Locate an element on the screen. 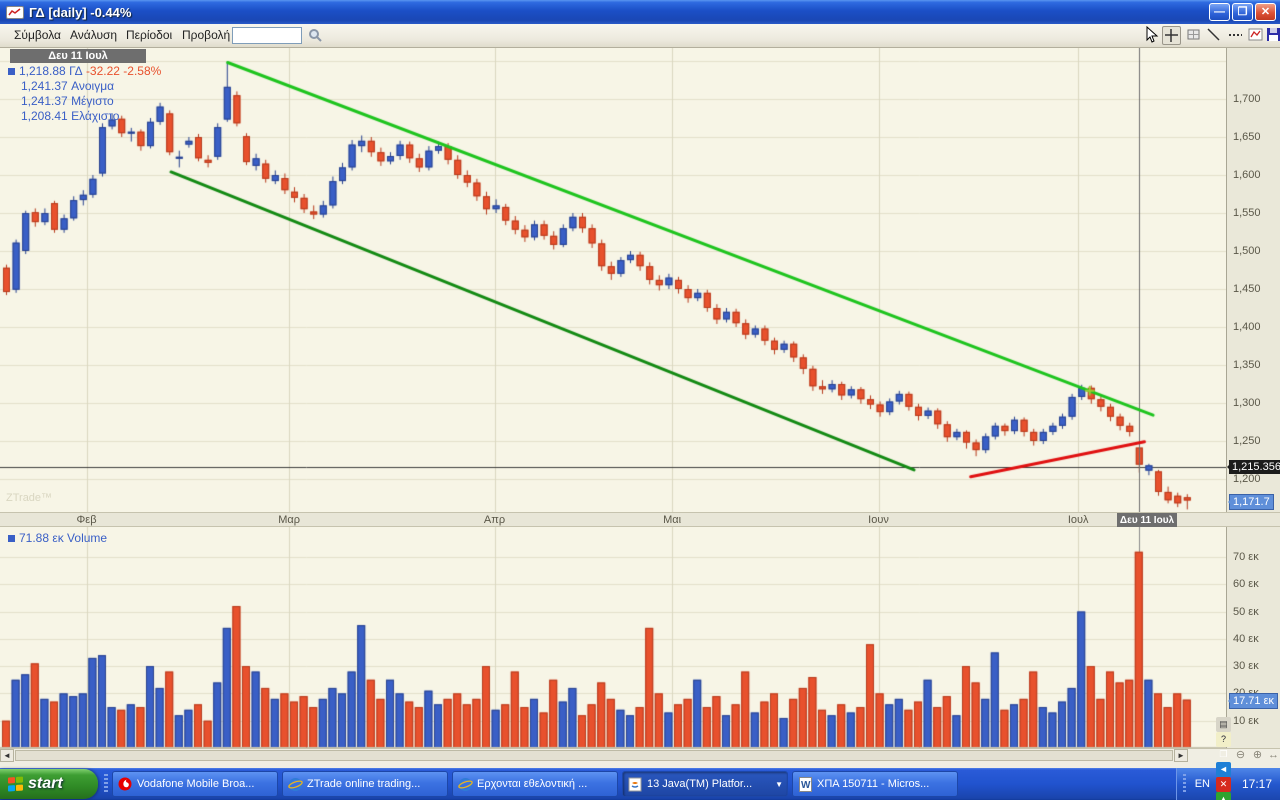 This screenshot has height=800, width=1280. horizontal-fit-button: ↔ is located at coordinates (1273, 755).